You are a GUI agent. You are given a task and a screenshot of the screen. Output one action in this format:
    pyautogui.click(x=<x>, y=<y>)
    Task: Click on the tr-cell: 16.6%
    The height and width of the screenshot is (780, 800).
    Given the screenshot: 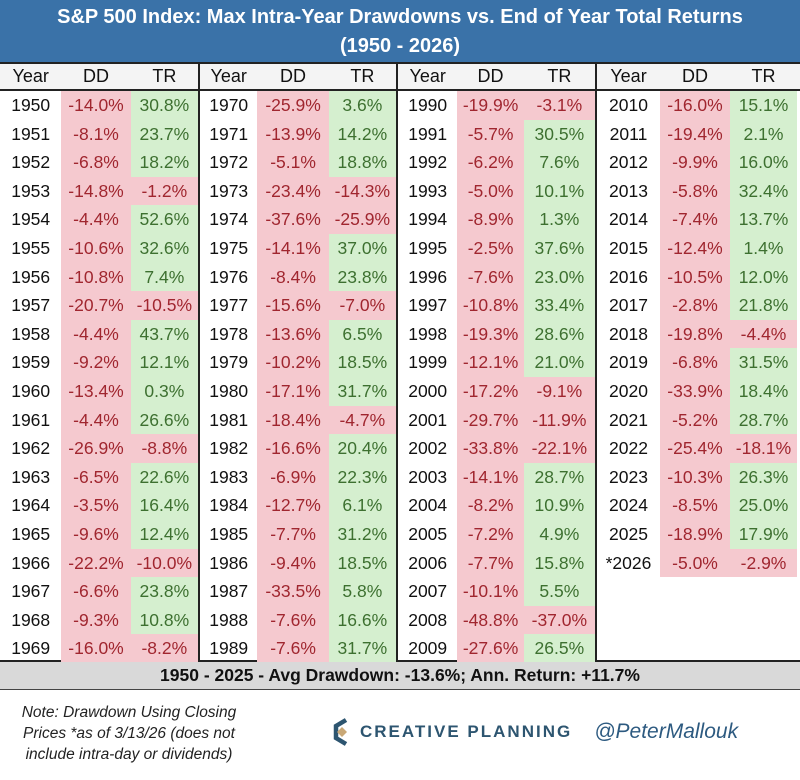 What is the action you would take?
    pyautogui.click(x=362, y=620)
    